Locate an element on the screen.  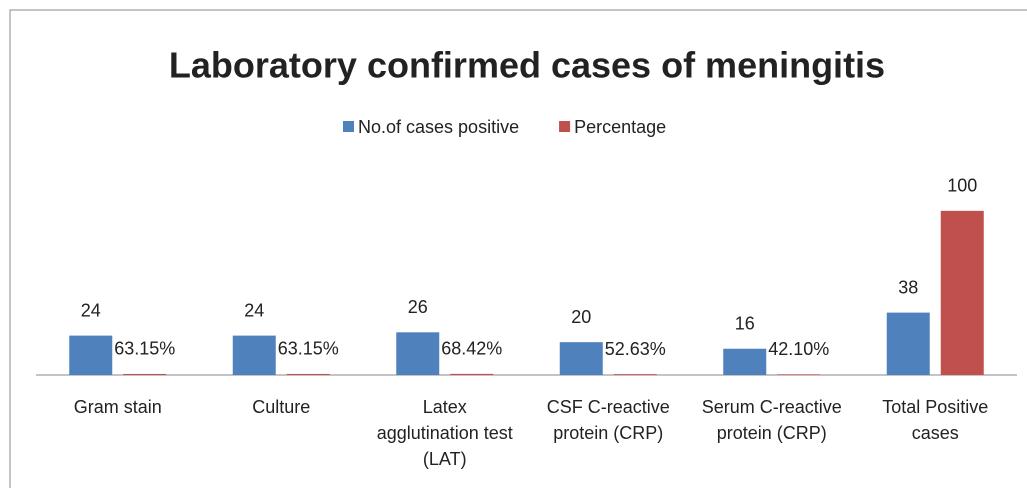
x-tick-label: Gram stain is located at coordinates (117, 407).